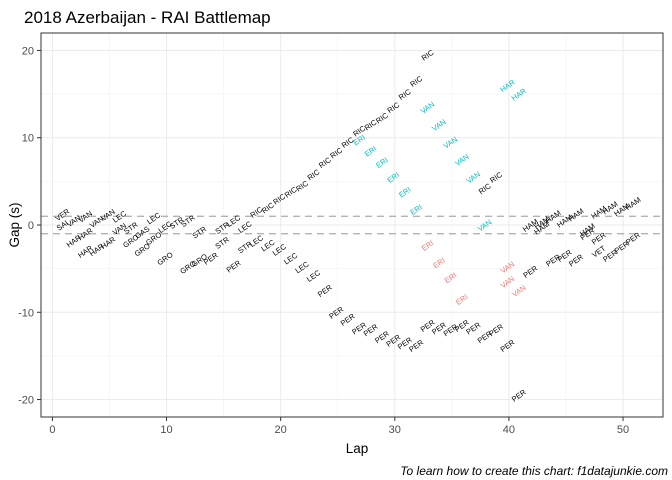 The height and width of the screenshot is (480, 672). I want to click on y-tick-label: 0, so click(31, 226).